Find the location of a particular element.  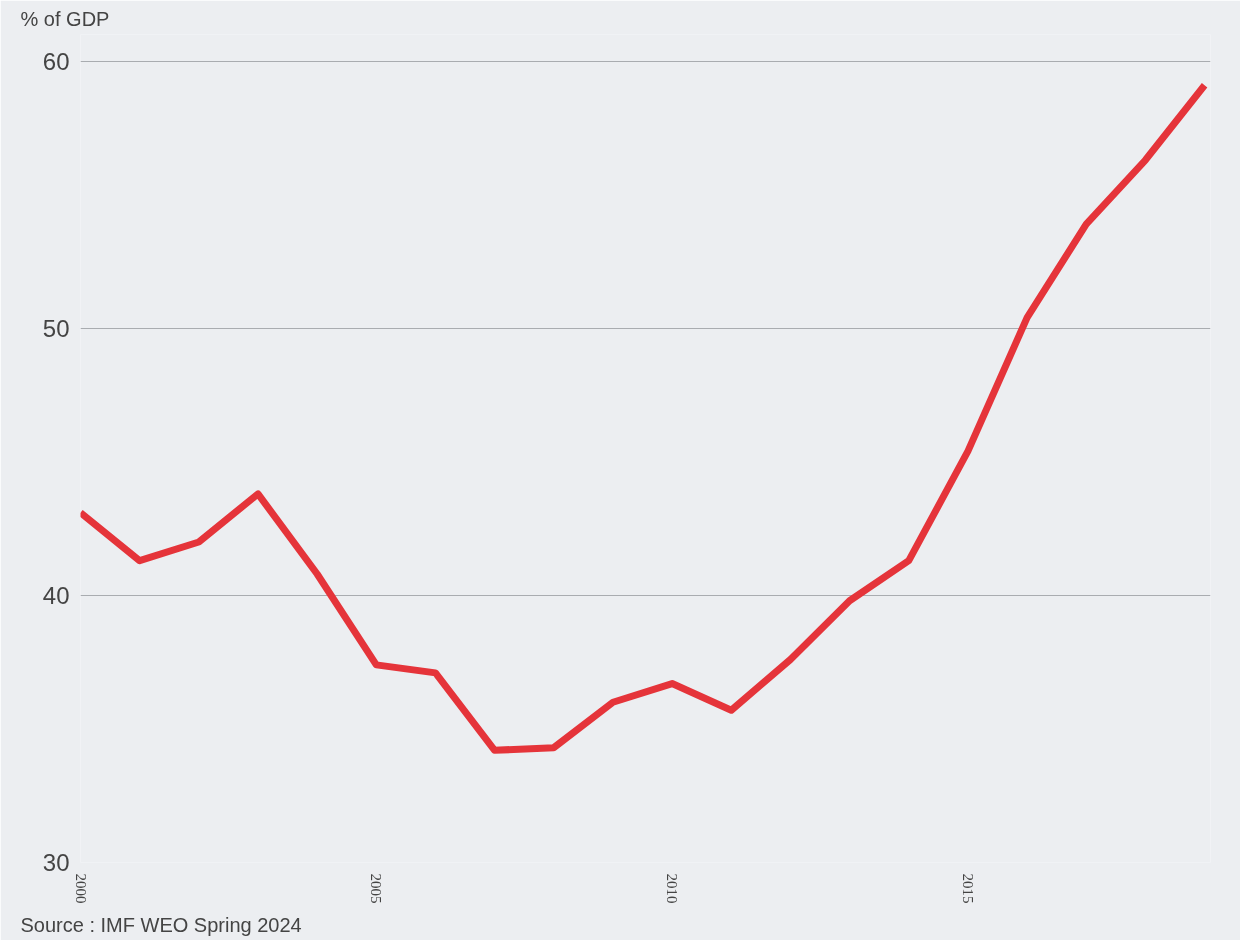

y-tick-label: 40 is located at coordinates (56, 595).